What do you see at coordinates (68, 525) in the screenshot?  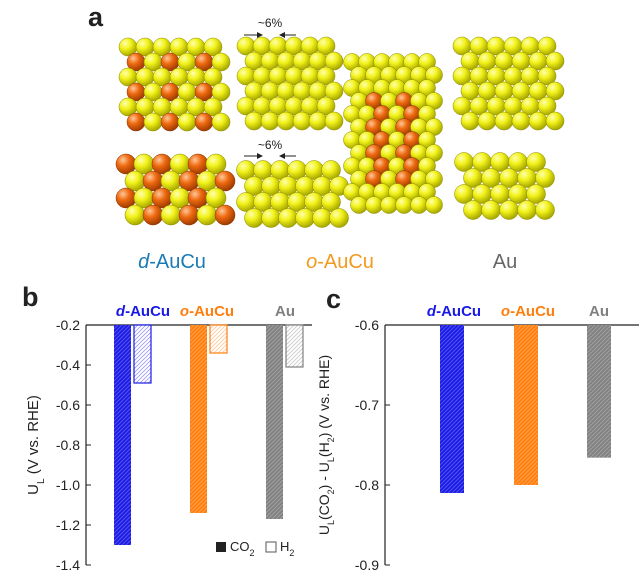 I see `y-tick-label: -1.2` at bounding box center [68, 525].